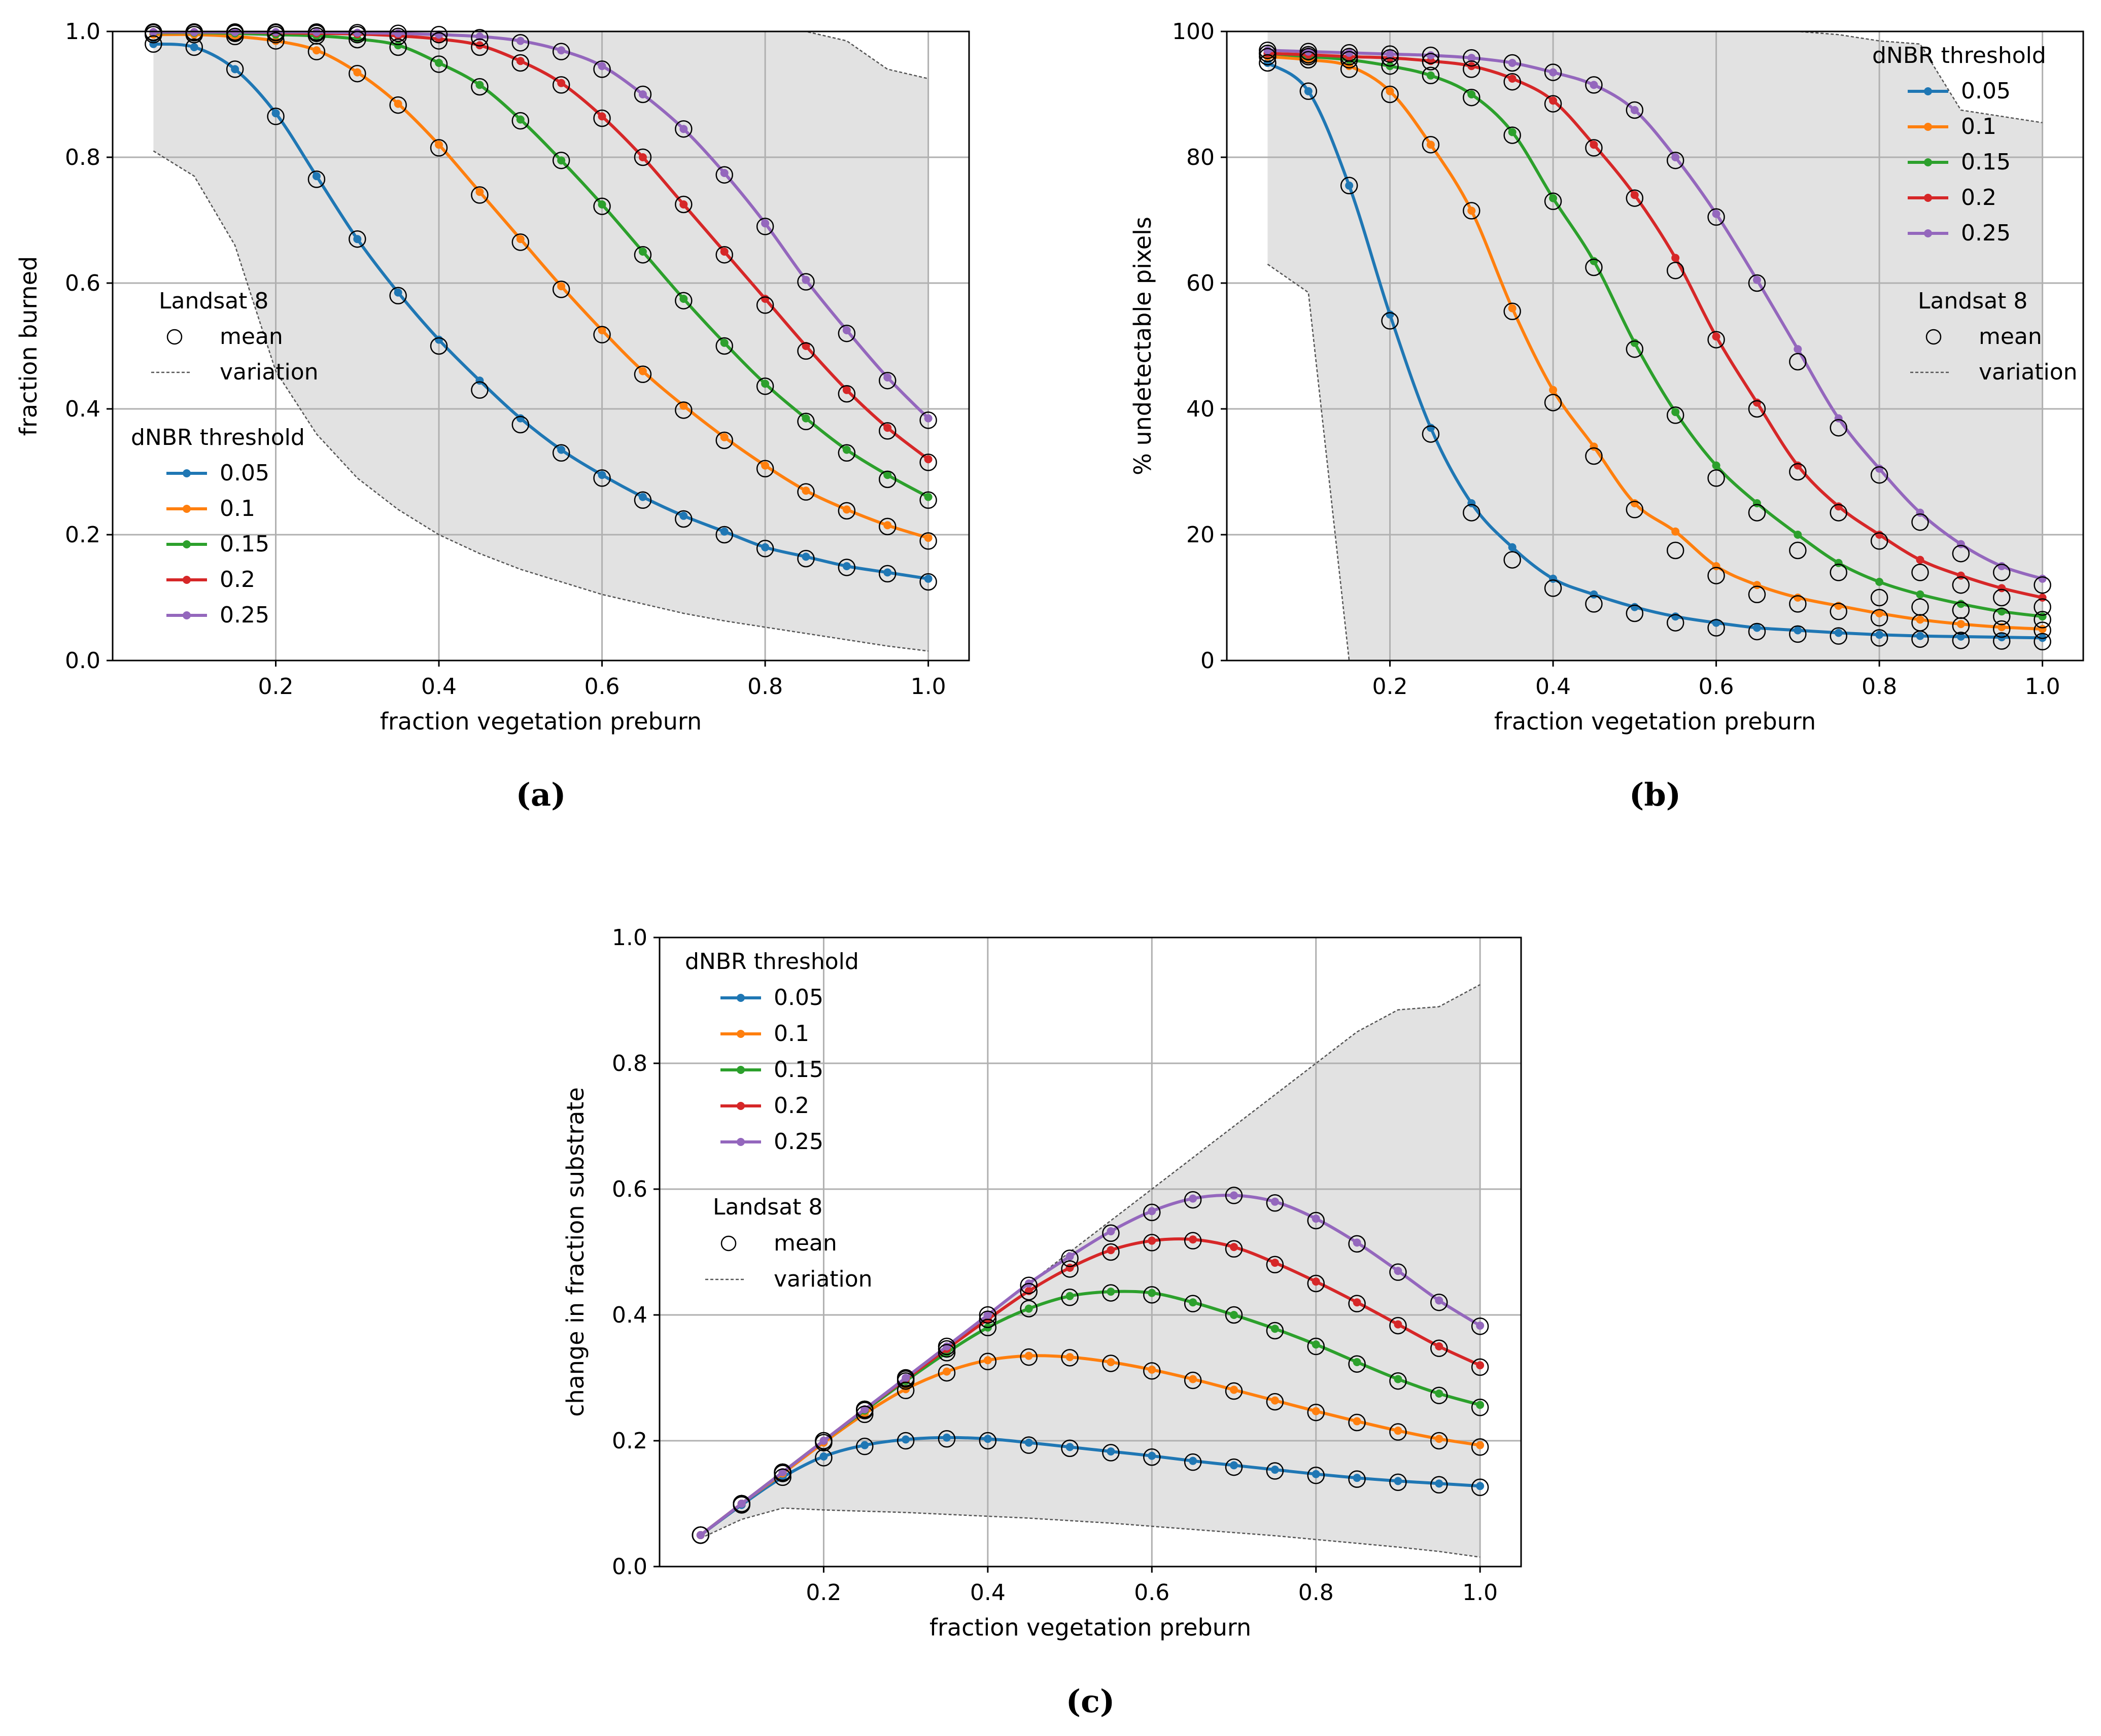 The height and width of the screenshot is (1736, 2101). I want to click on series-line-0.15, so click(1655, 335).